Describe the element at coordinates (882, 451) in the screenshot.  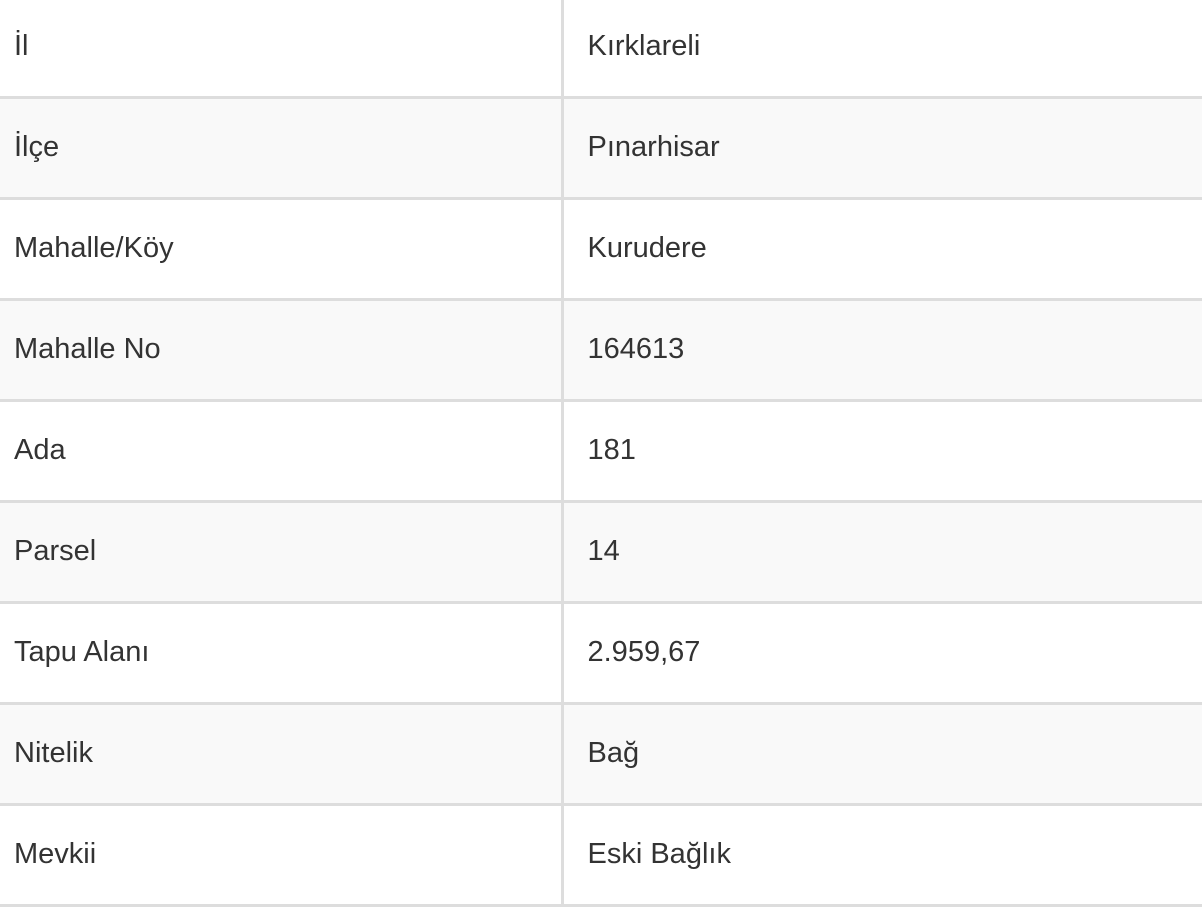
I see `row-value: 181` at that location.